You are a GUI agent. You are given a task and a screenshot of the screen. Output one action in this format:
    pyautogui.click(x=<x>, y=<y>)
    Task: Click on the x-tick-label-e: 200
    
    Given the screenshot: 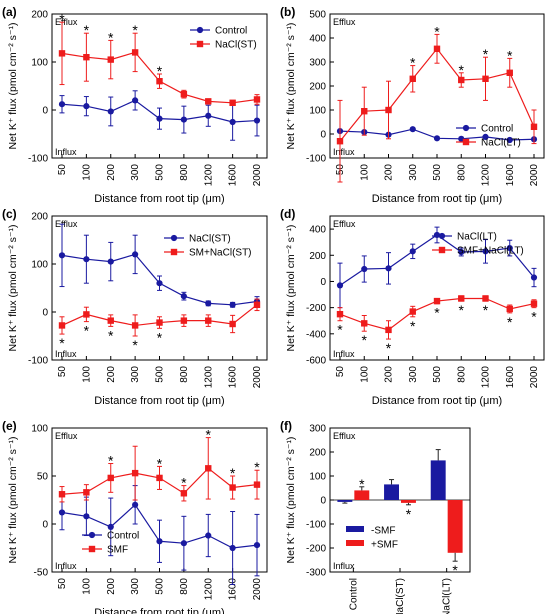 What is the action you would take?
    pyautogui.click(x=111, y=586)
    